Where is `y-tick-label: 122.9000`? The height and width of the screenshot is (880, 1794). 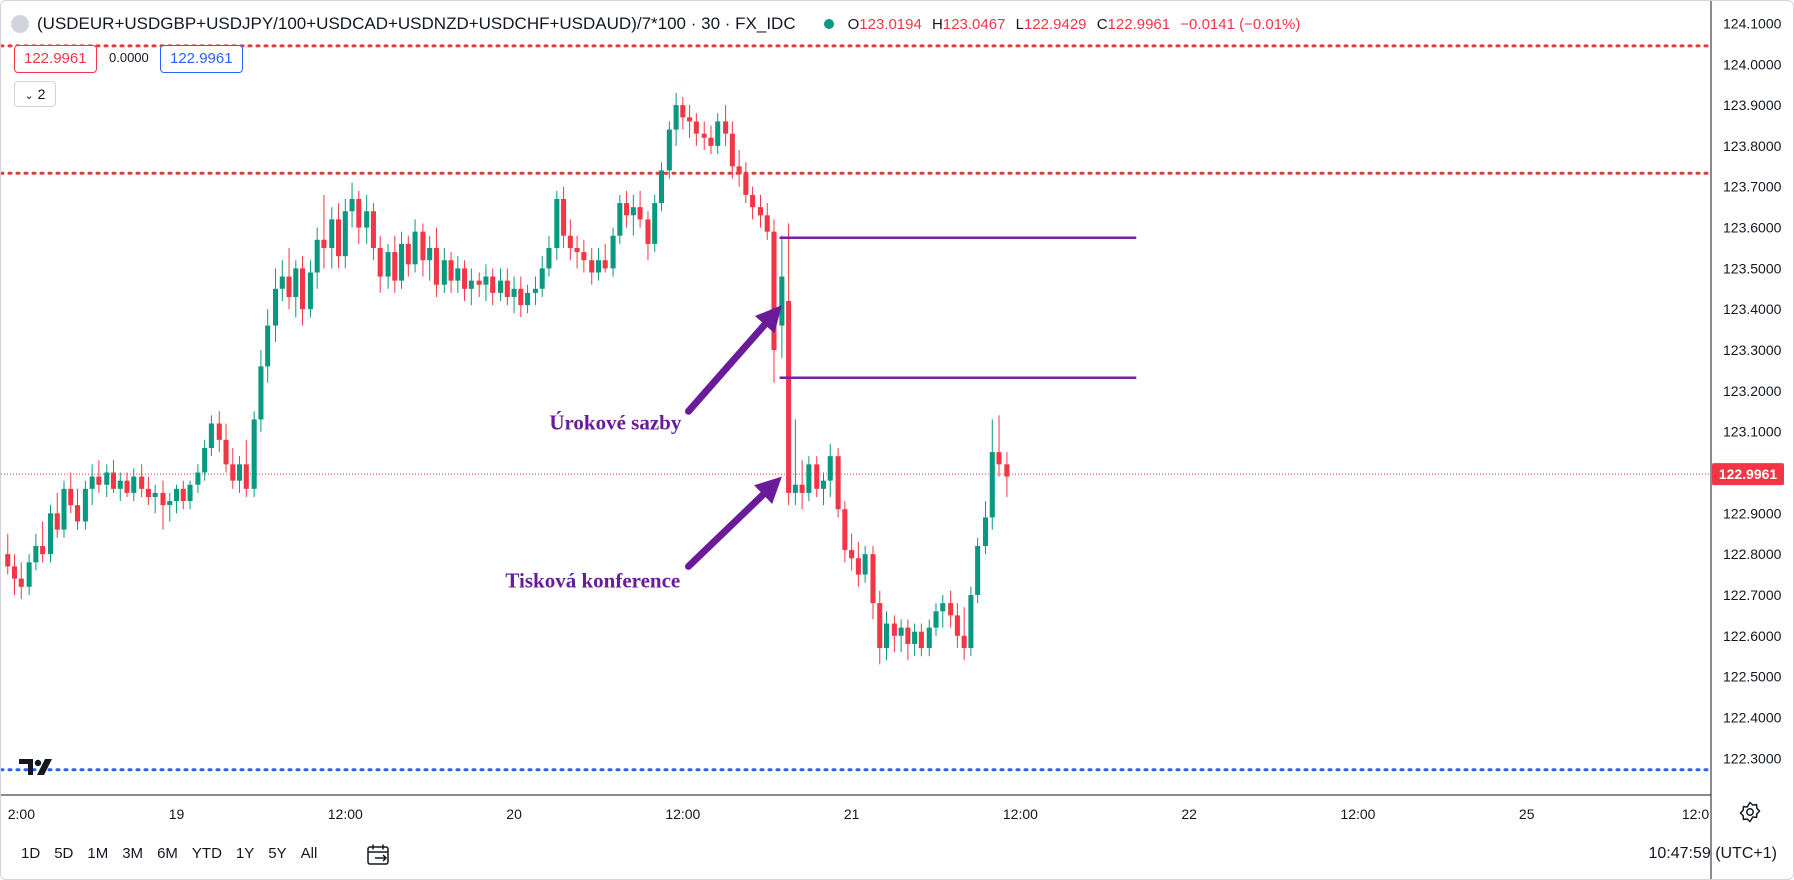
y-tick-label: 122.9000 is located at coordinates (1752, 513).